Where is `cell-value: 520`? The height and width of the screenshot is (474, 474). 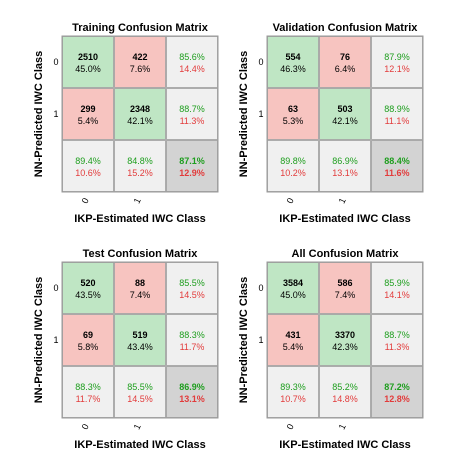
cell-value: 520 is located at coordinates (87, 283).